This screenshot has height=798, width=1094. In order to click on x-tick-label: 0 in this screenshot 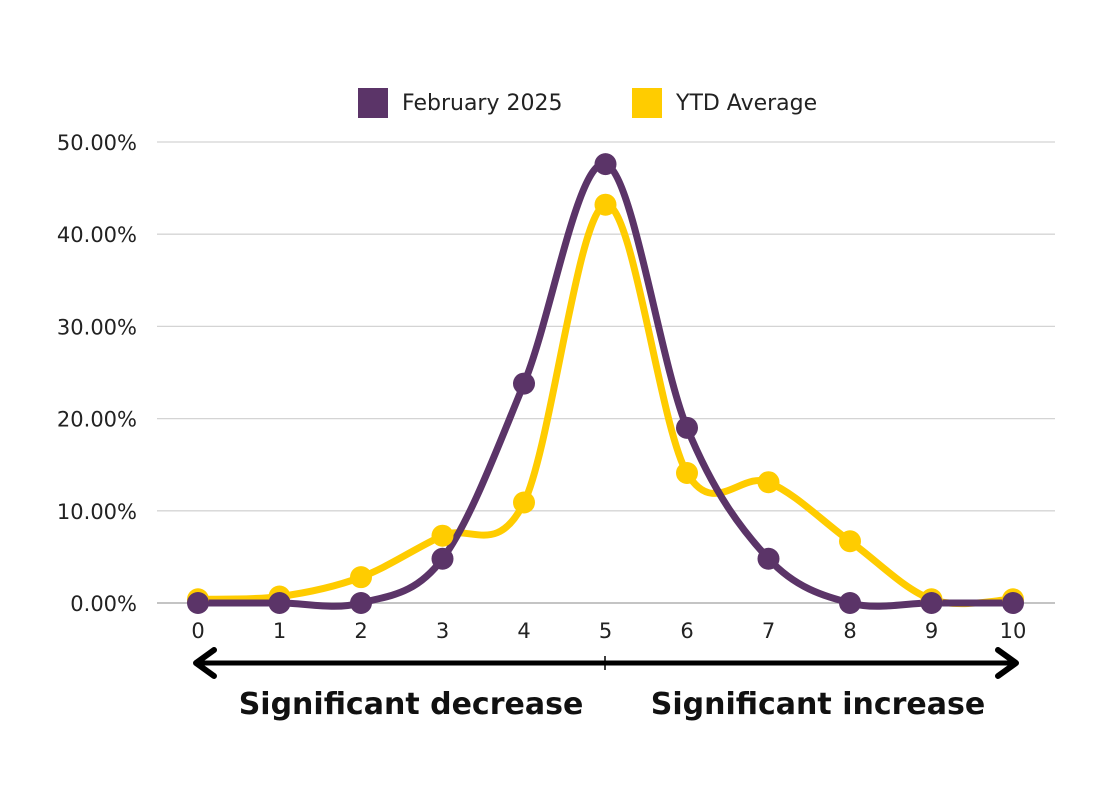, I will do `click(197, 631)`.